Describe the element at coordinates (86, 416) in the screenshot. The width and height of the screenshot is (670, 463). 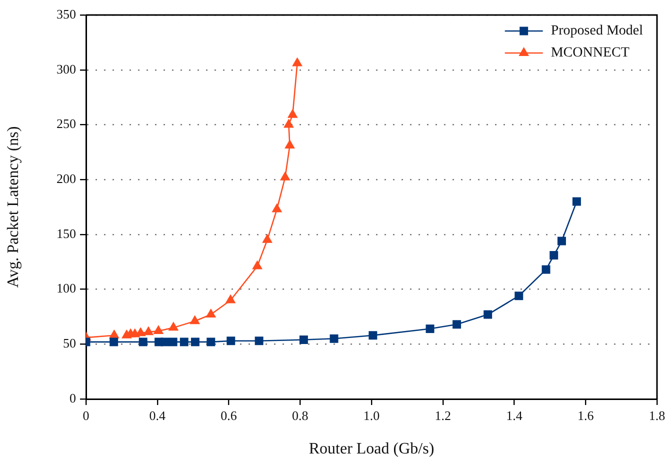
I see `x-tick-label: 0` at that location.